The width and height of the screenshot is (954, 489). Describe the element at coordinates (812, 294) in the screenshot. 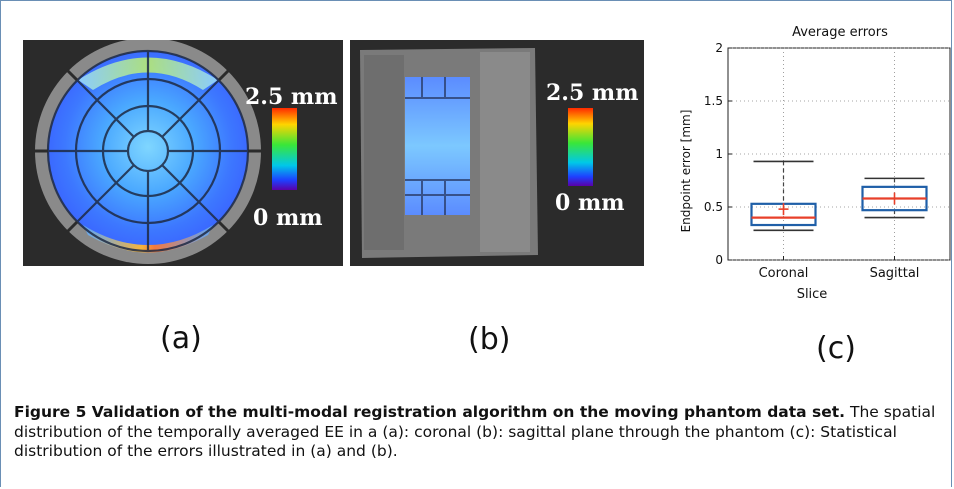

I see `x-axis-label: Slice` at that location.